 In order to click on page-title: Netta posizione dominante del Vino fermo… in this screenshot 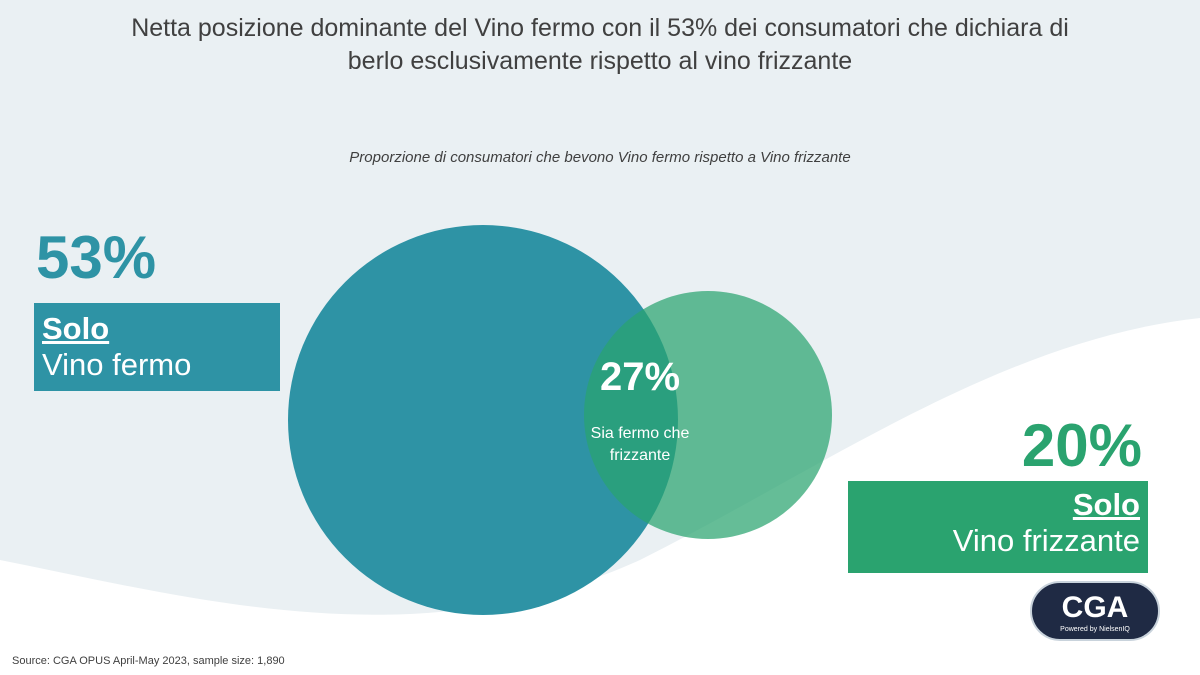, I will do `click(600, 45)`.